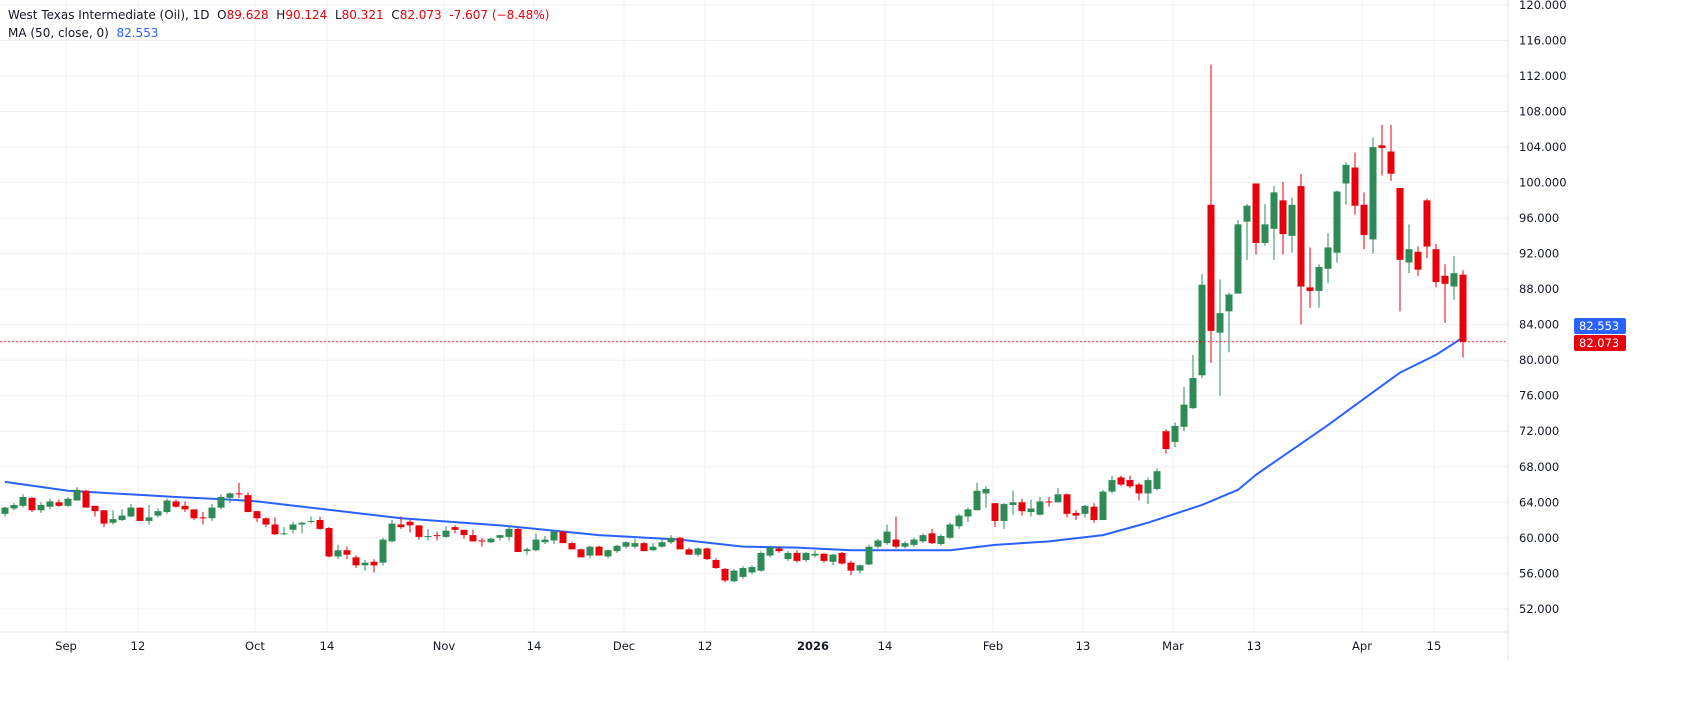  What do you see at coordinates (1543, 147) in the screenshot?
I see `y-tick-label: 104.000` at bounding box center [1543, 147].